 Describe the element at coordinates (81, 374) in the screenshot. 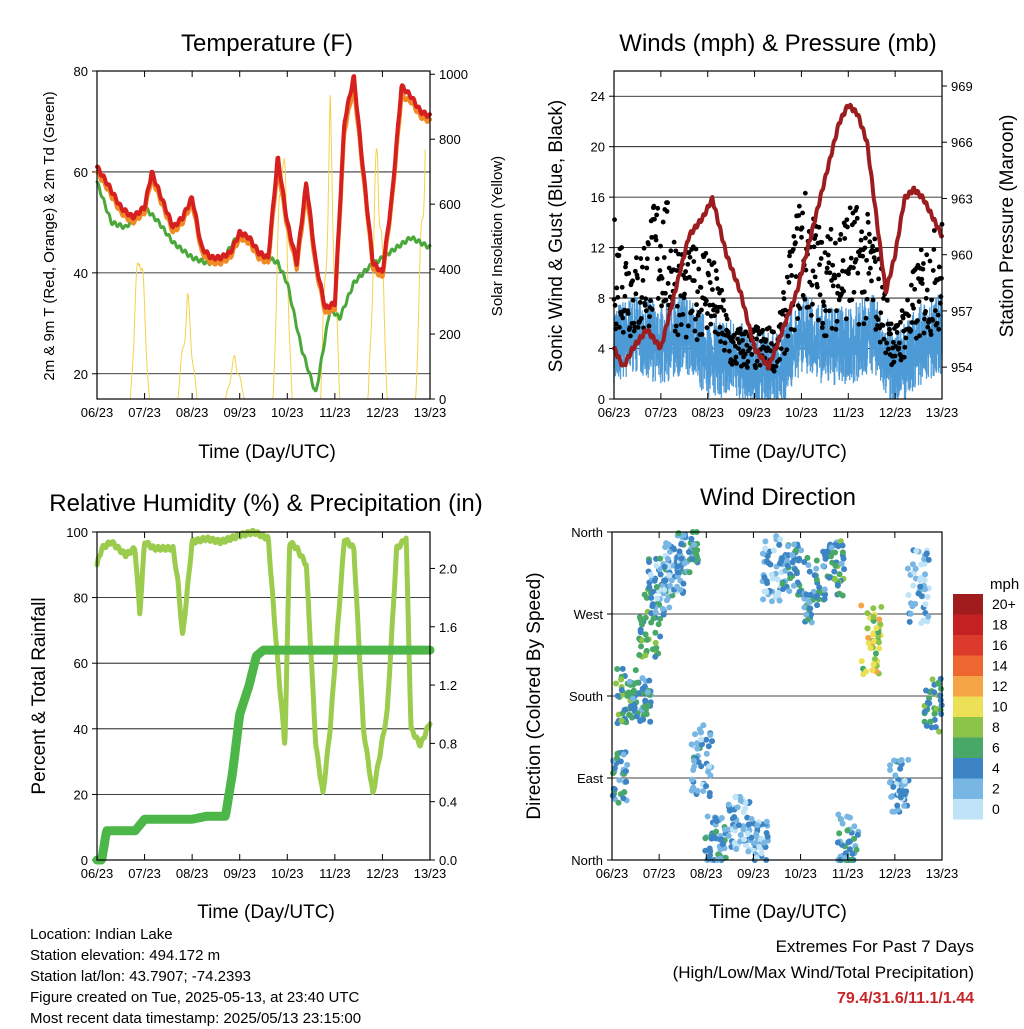

I see `y-tick-label: 20` at that location.